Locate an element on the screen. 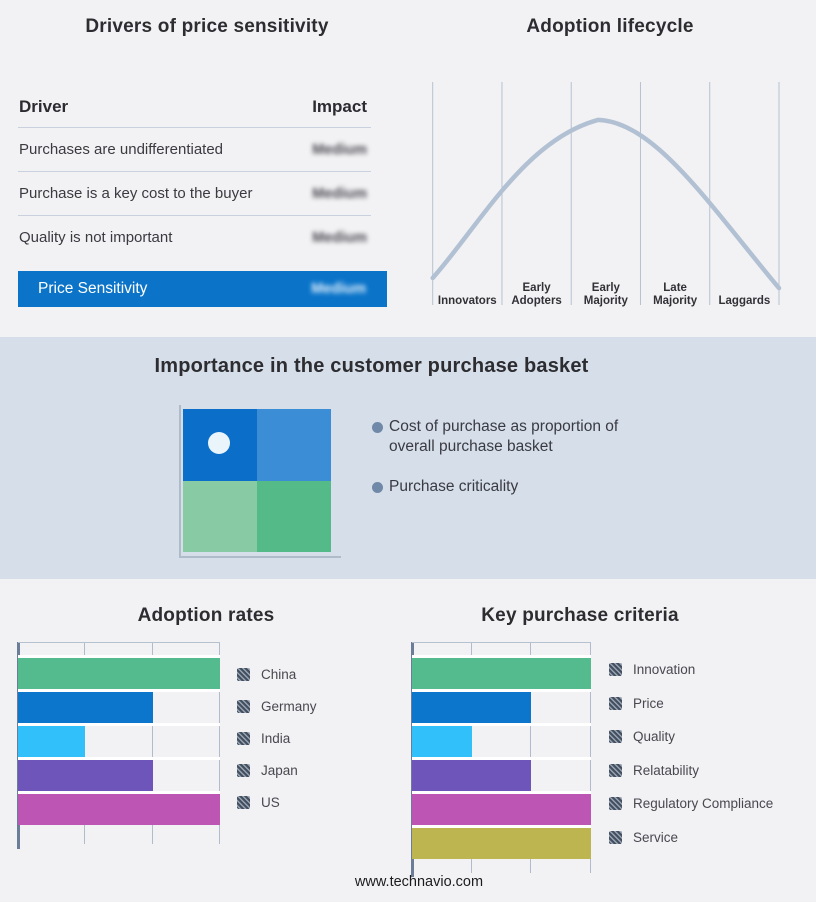 The height and width of the screenshot is (902, 816). legend-item: US is located at coordinates (277, 802).